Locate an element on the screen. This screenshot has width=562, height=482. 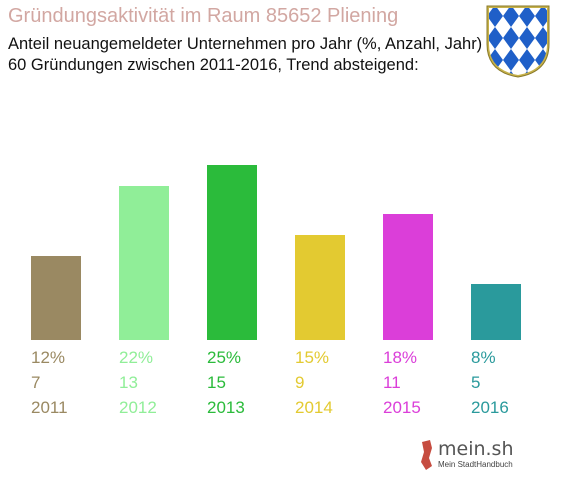
count-label-2013: 15 is located at coordinates (216, 382).